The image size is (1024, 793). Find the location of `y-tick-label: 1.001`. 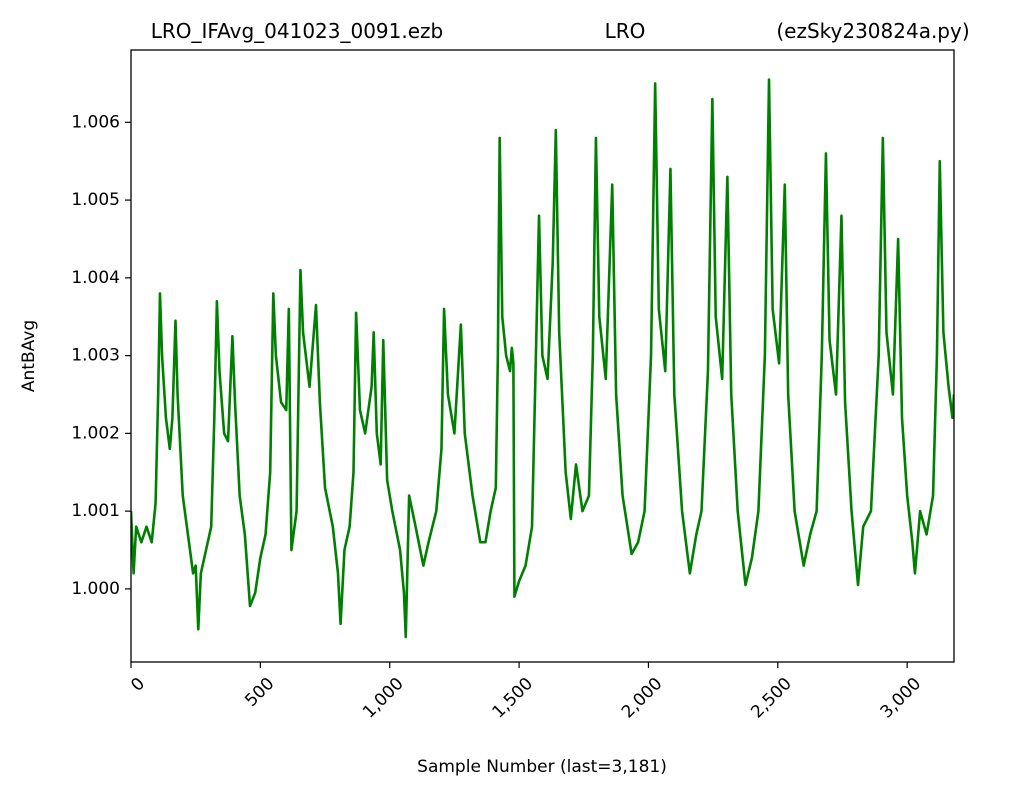

y-tick-label: 1.001 is located at coordinates (95, 511).